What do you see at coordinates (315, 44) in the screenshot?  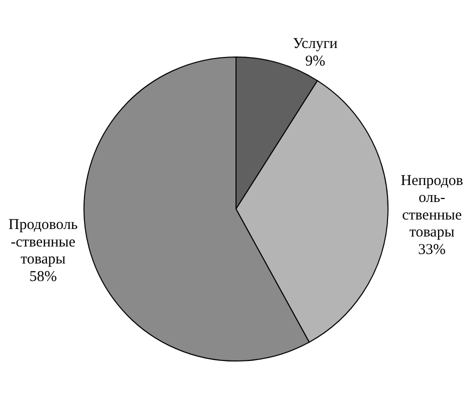 I see `slice-label: Услуги` at bounding box center [315, 44].